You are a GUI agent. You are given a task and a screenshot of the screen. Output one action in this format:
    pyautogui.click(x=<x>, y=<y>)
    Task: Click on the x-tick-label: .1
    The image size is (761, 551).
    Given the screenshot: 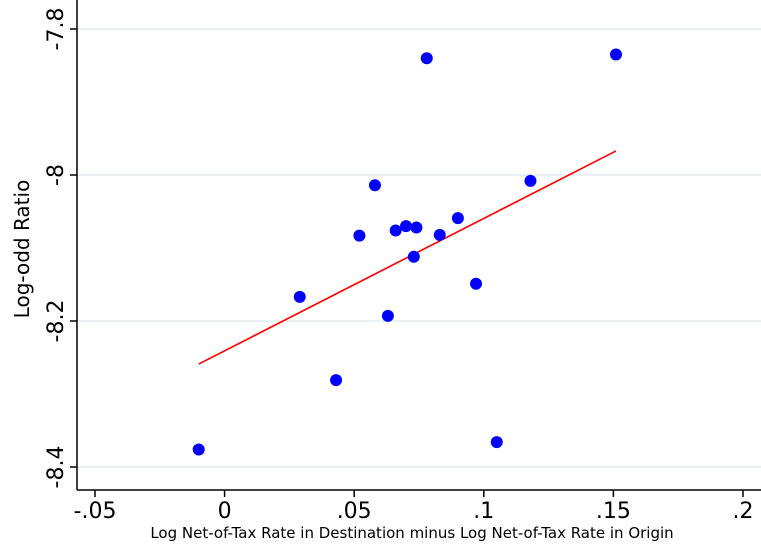 What is the action you would take?
    pyautogui.click(x=483, y=511)
    